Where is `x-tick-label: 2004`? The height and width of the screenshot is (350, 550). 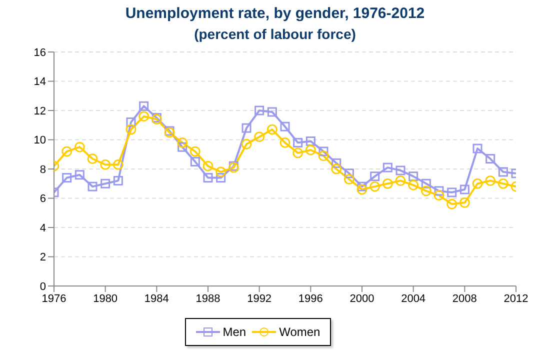 x-tick-label: 2004 is located at coordinates (413, 298).